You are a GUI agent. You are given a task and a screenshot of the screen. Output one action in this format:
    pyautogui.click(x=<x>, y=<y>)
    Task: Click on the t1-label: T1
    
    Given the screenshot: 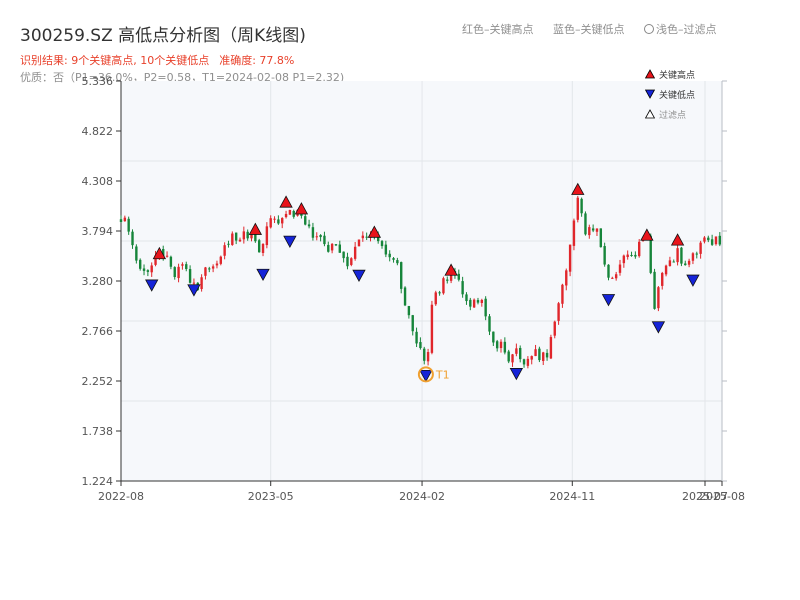 What is the action you would take?
    pyautogui.click(x=442, y=374)
    